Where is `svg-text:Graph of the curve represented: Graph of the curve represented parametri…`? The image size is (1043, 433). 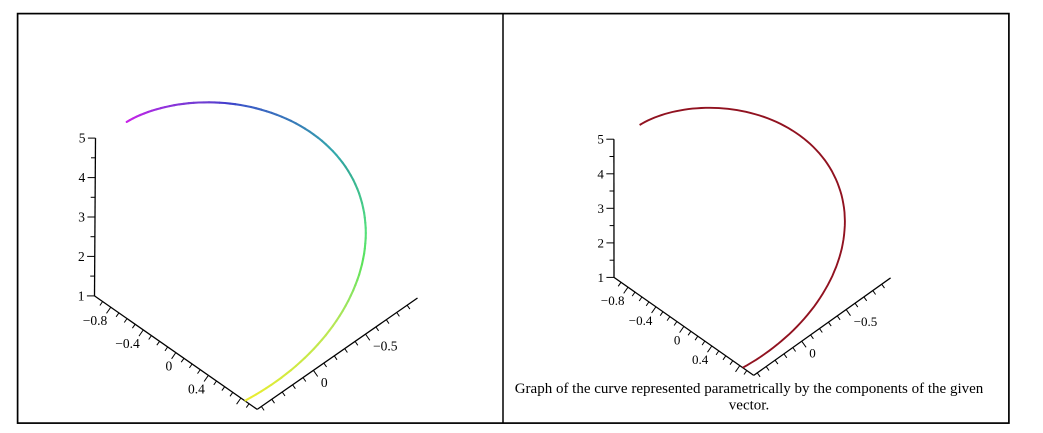 svg-text:Graph of the curve represented: Graph of the curve represented parametri… is located at coordinates (749, 389).